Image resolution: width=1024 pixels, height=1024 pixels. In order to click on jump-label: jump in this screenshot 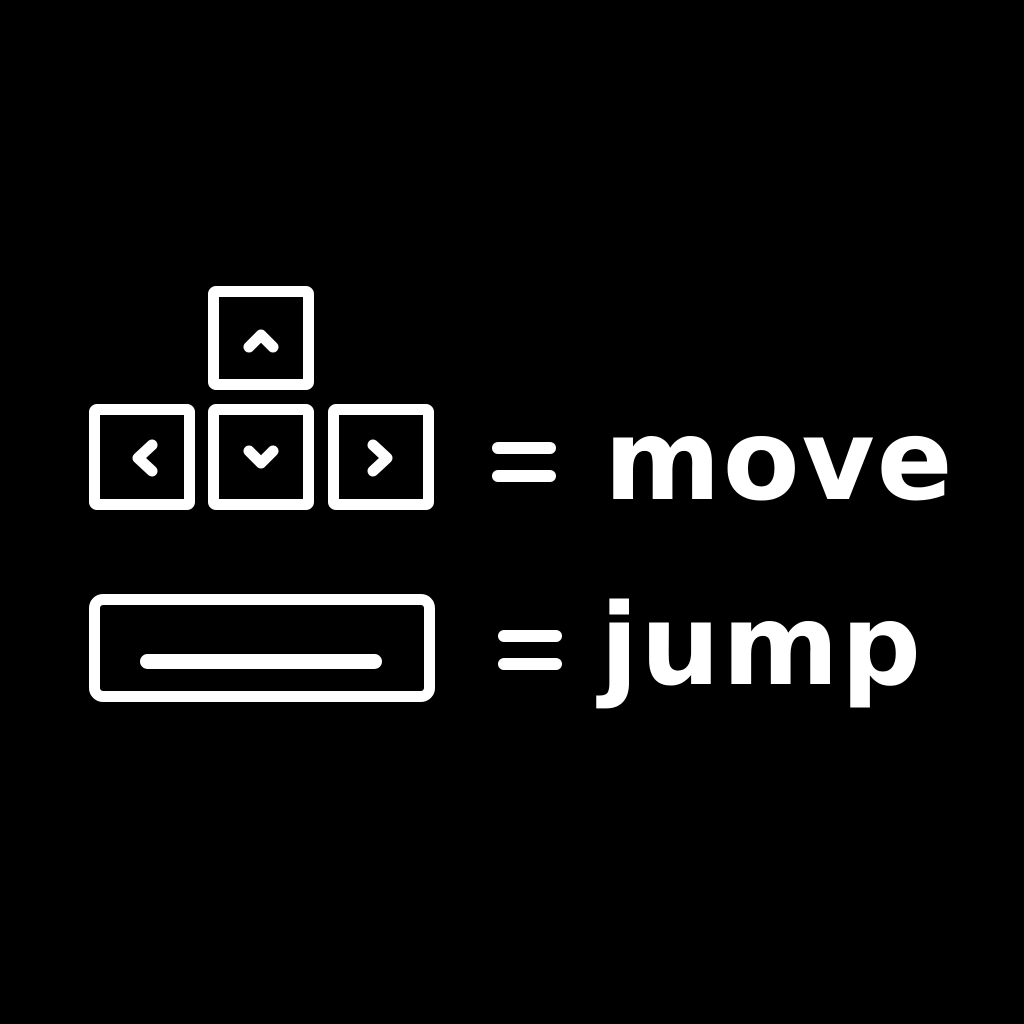, I will do `click(761, 646)`.